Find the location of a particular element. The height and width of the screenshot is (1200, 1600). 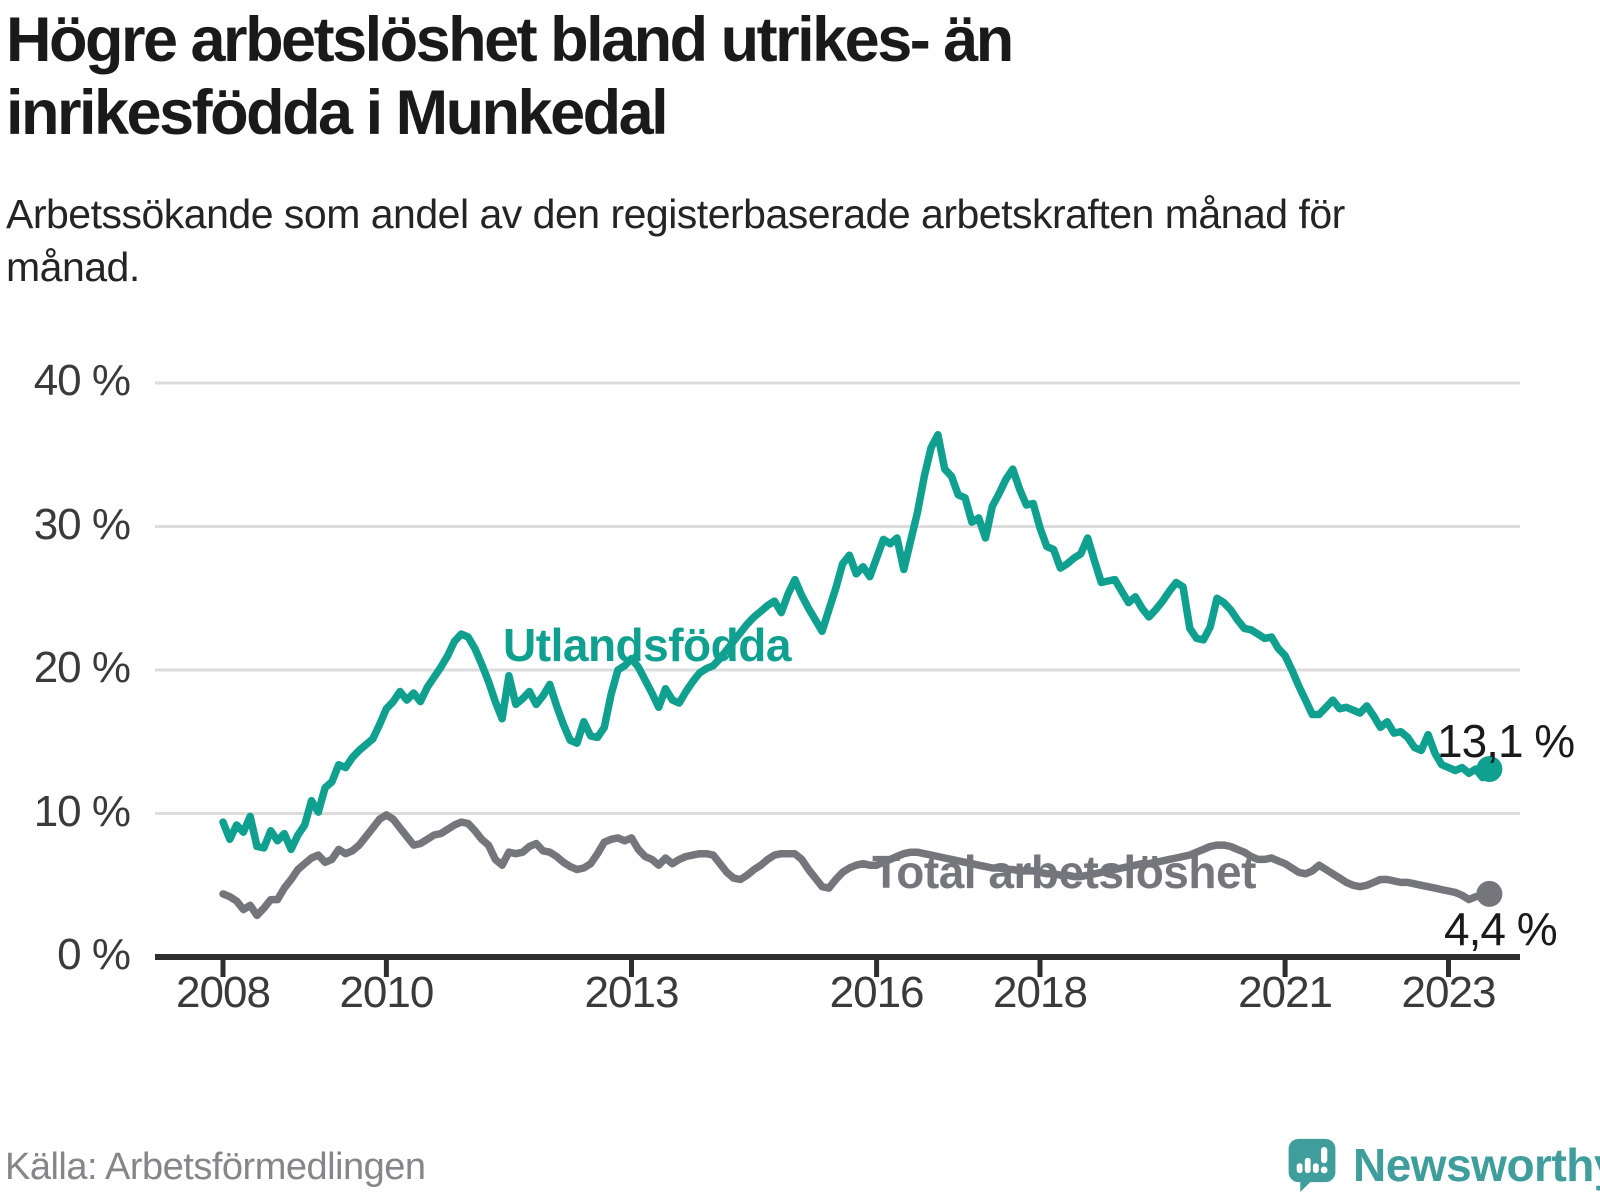

x-axis-tick-label: 2008 is located at coordinates (223, 992).